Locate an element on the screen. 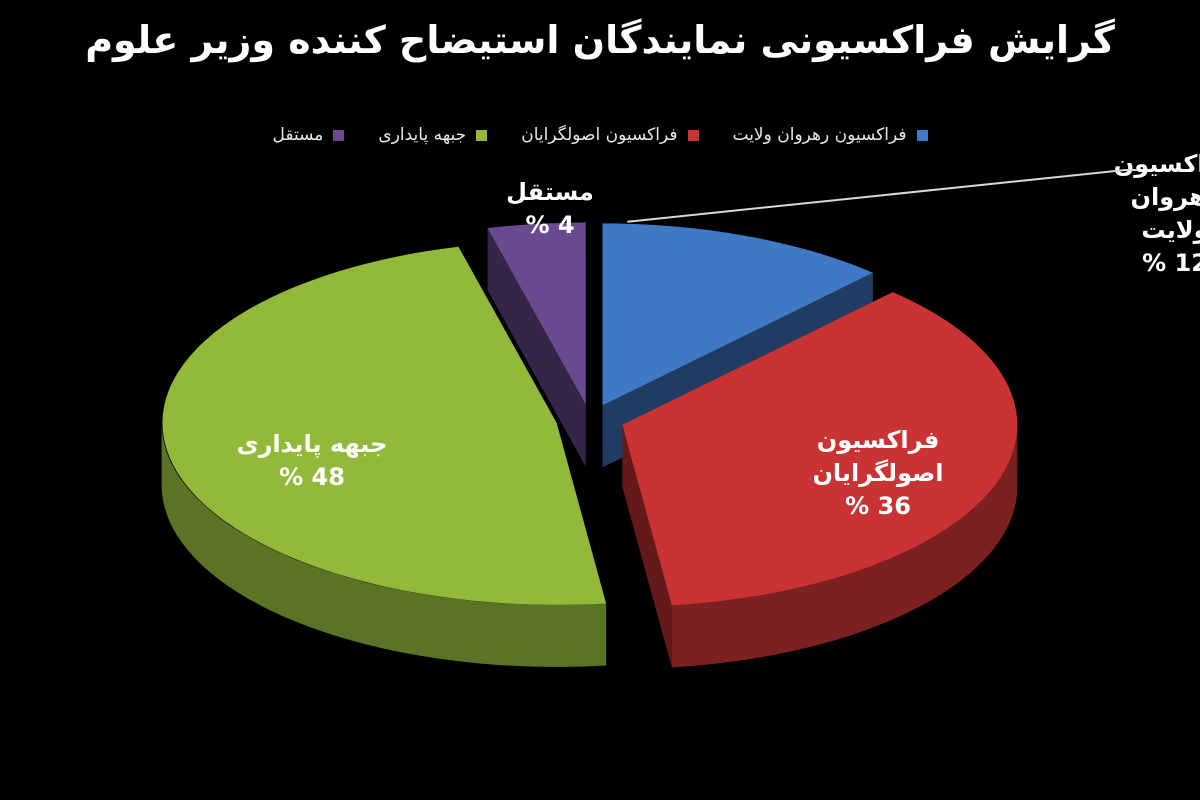  pie-slice-side-paydari is located at coordinates (384, 544).